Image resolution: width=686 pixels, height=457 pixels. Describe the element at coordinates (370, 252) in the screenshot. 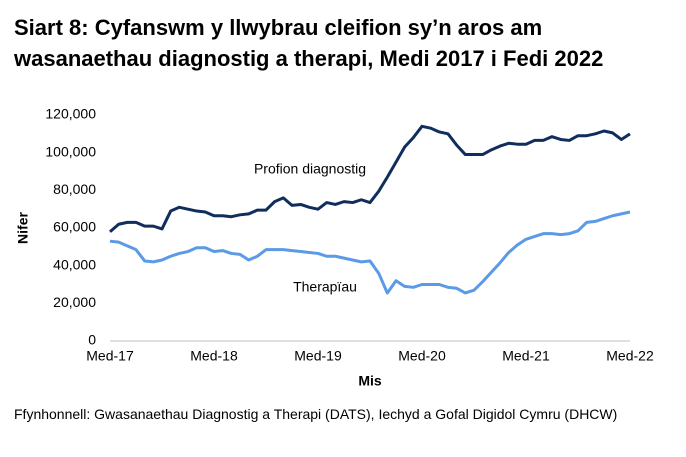

I see `series-line` at that location.